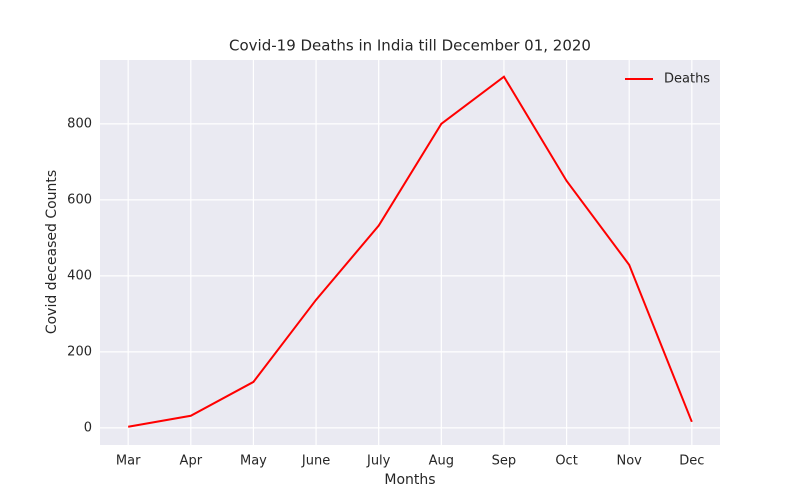  Describe the element at coordinates (566, 461) in the screenshot. I see `x-tick-label: Oct` at that location.